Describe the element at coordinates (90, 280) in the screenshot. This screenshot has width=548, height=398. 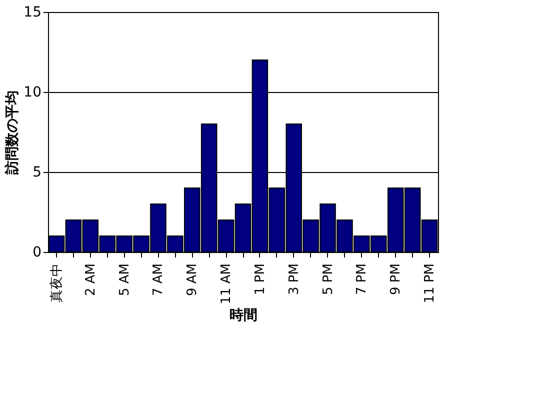
I see `x-tick-label: 2 AM` at that location.